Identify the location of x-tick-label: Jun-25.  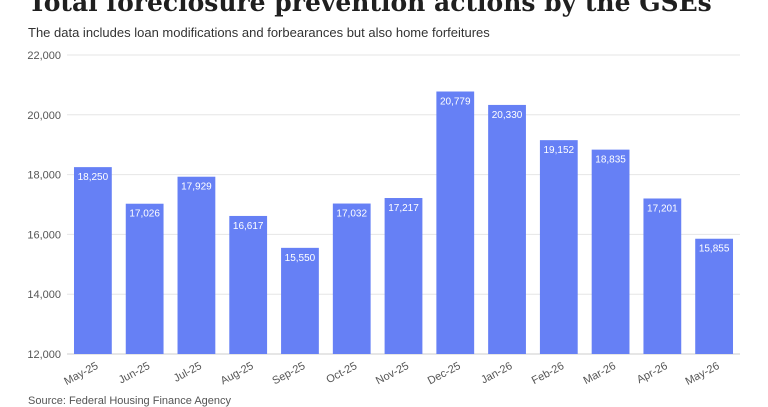
(134, 373).